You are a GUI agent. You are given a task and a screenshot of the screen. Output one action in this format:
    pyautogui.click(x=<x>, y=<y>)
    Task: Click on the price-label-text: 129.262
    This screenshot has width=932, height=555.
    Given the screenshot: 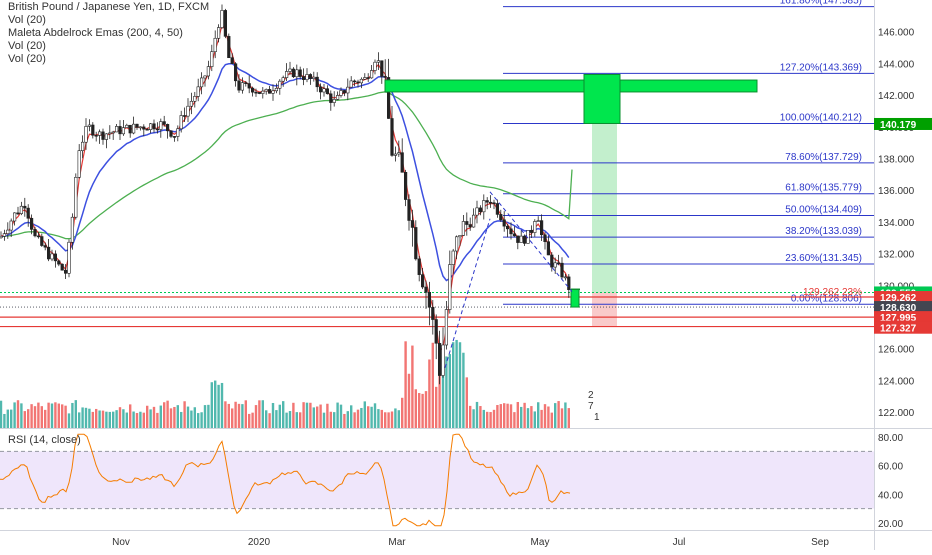 What is the action you would take?
    pyautogui.click(x=898, y=298)
    